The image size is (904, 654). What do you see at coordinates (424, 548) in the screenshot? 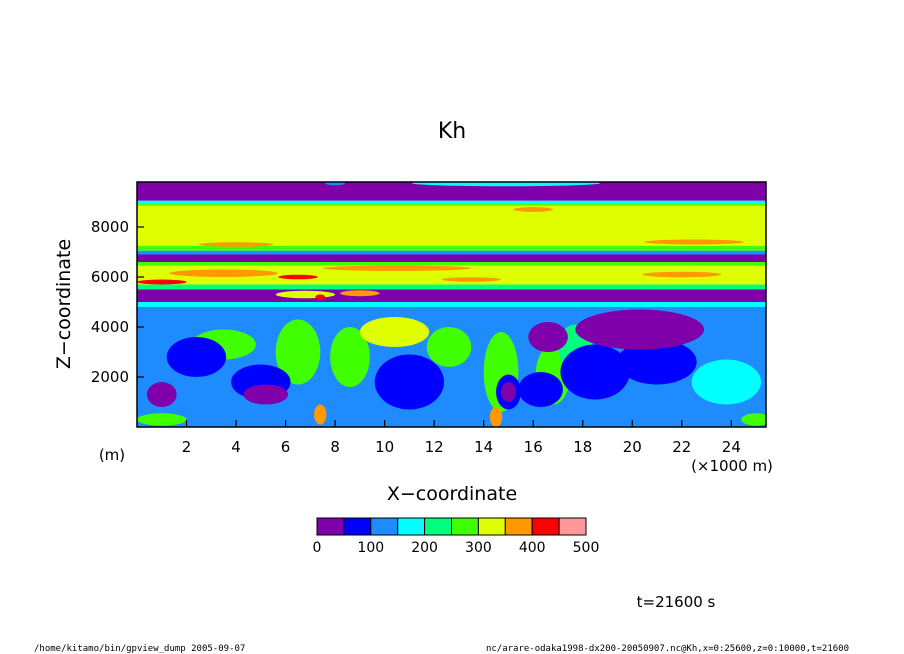
I see `colorbar-label: 200` at bounding box center [424, 548].